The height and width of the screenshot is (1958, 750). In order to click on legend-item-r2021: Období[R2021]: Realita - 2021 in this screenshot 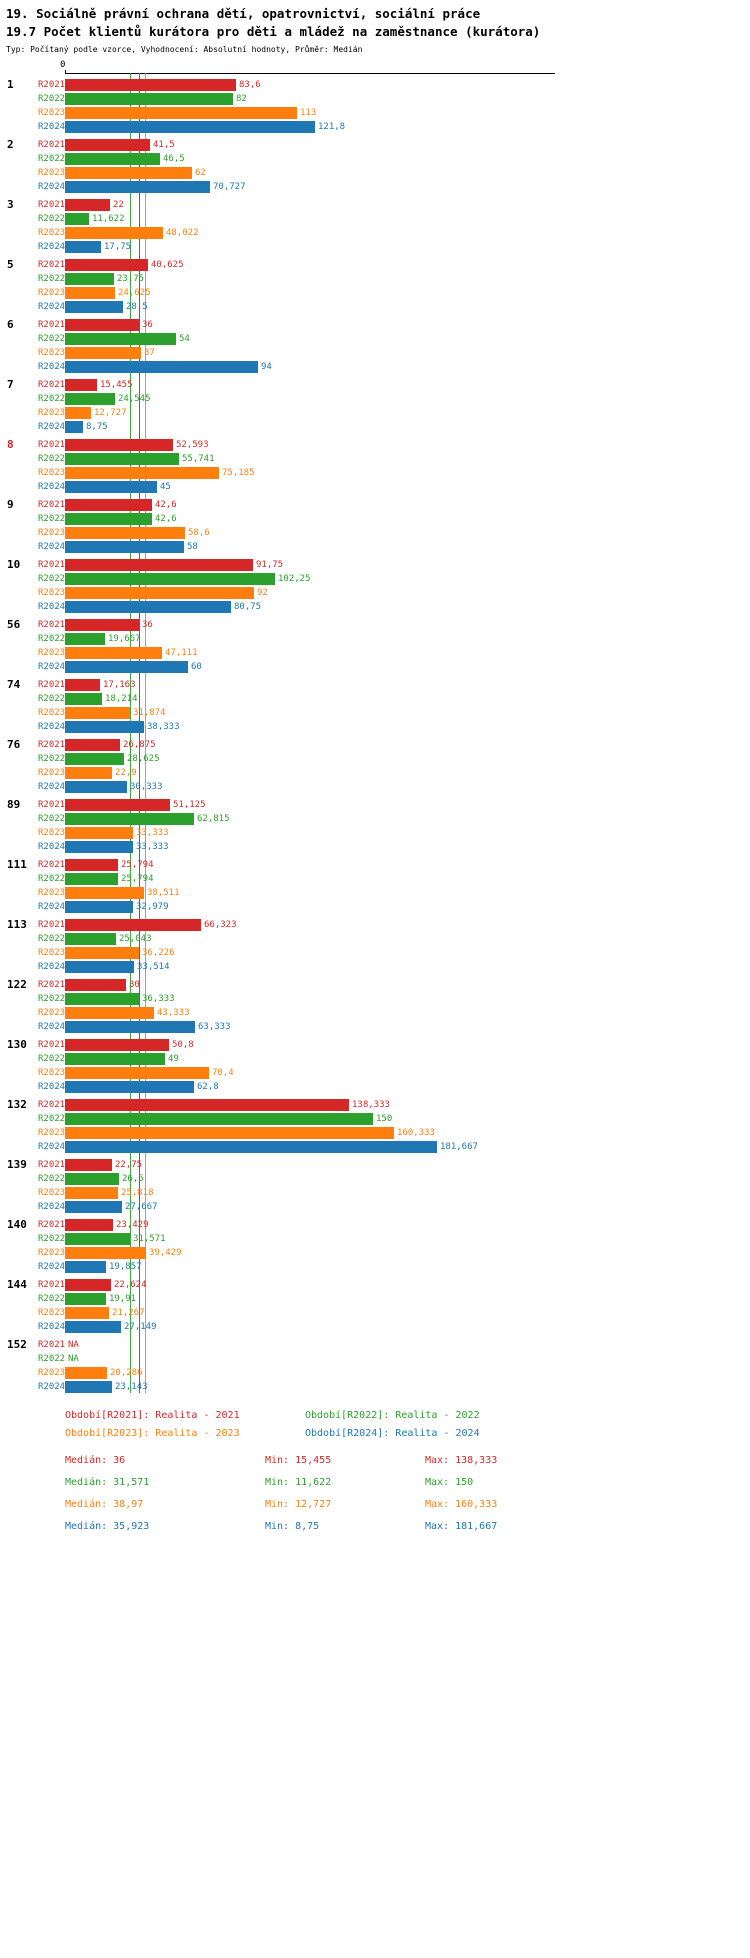, I will do `click(152, 1415)`.